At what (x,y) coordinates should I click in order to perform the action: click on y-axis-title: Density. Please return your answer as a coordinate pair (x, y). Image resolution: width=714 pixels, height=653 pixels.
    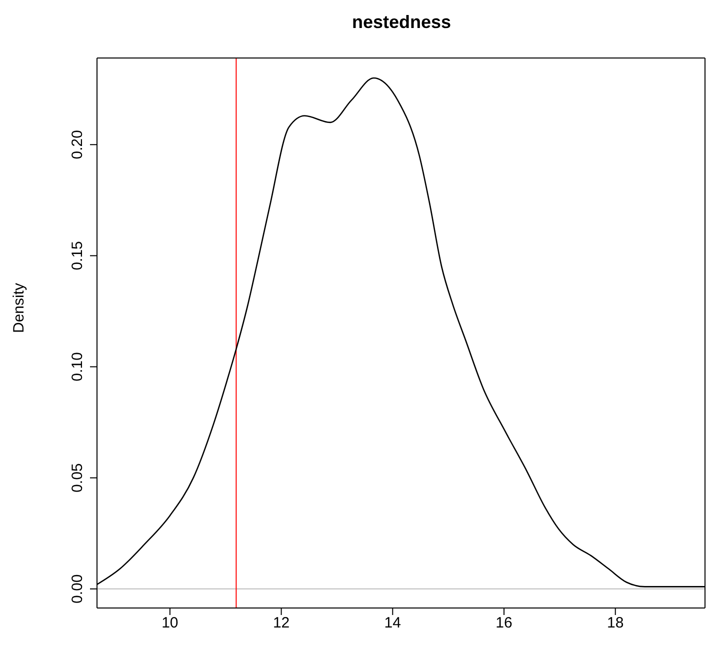
    Looking at the image, I should click on (19, 307).